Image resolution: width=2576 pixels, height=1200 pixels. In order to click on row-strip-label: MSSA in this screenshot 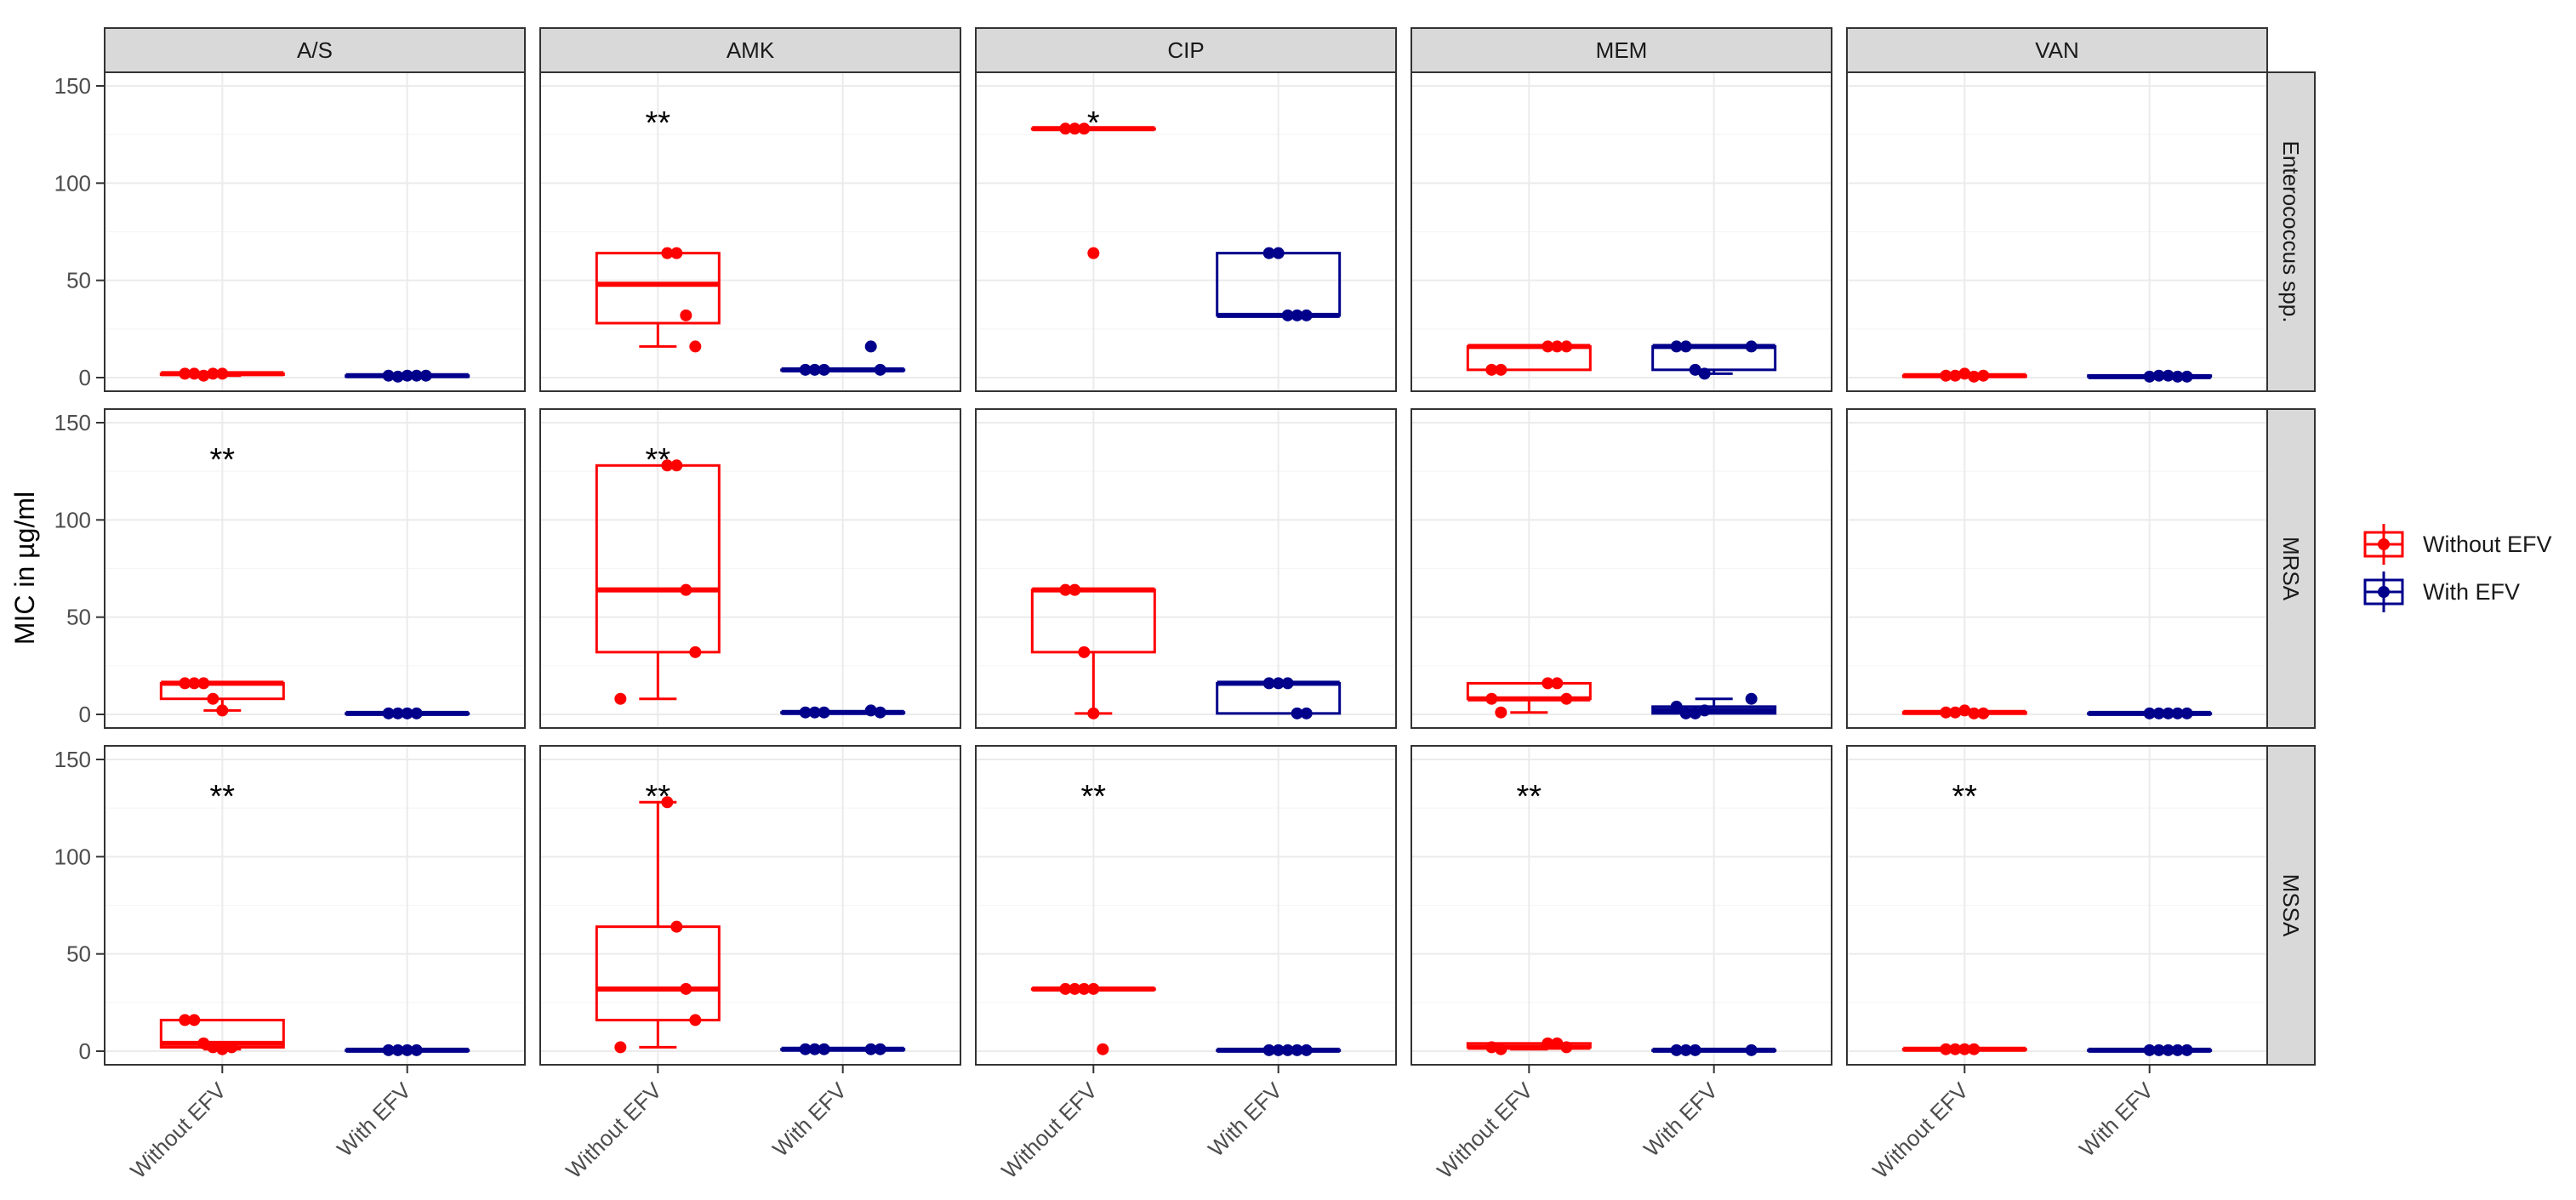, I will do `click(2291, 905)`.